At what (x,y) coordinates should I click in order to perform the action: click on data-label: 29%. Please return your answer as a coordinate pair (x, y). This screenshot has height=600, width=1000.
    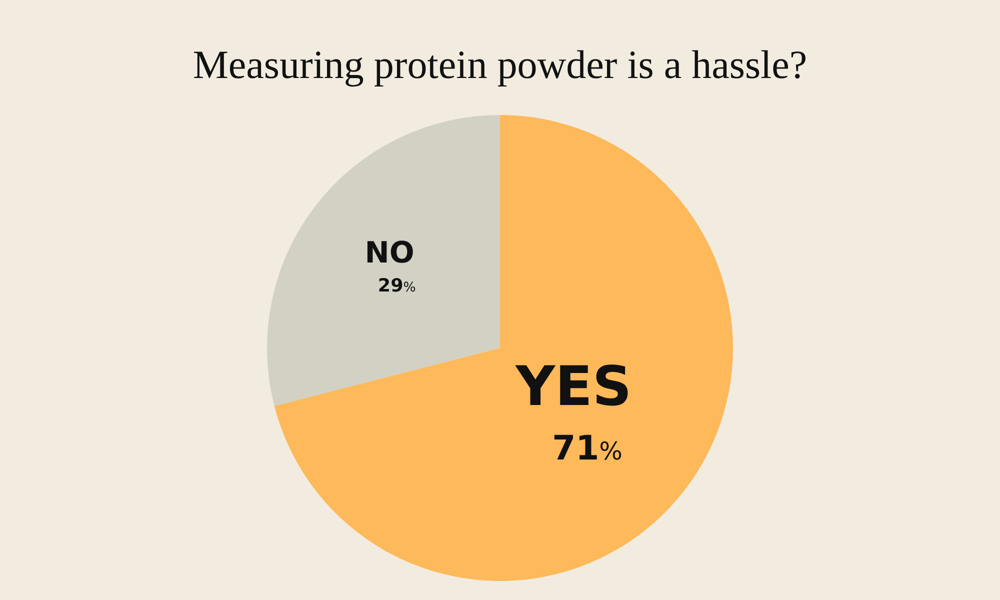
    Looking at the image, I should click on (397, 286).